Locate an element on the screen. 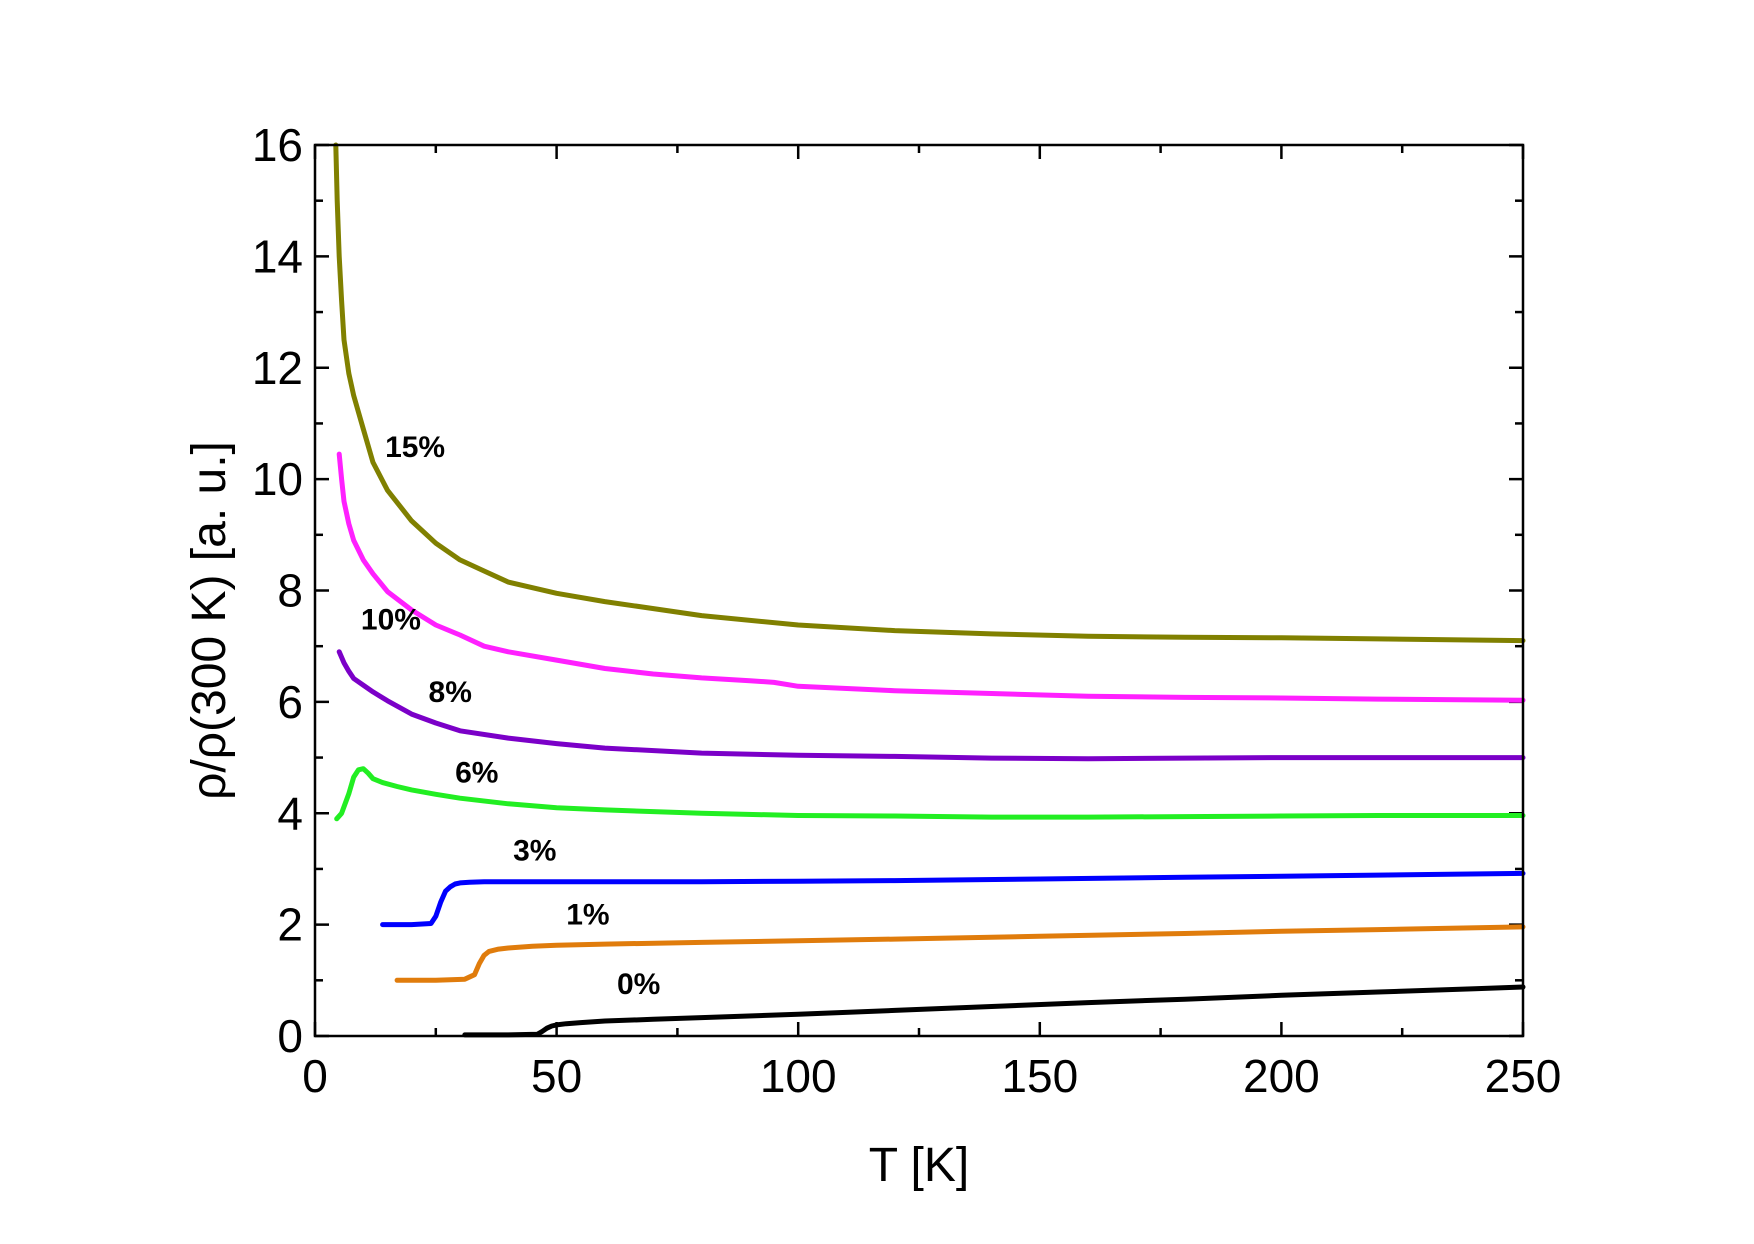 The height and width of the screenshot is (1244, 1754). y-tick-label: 6 is located at coordinates (290, 702).